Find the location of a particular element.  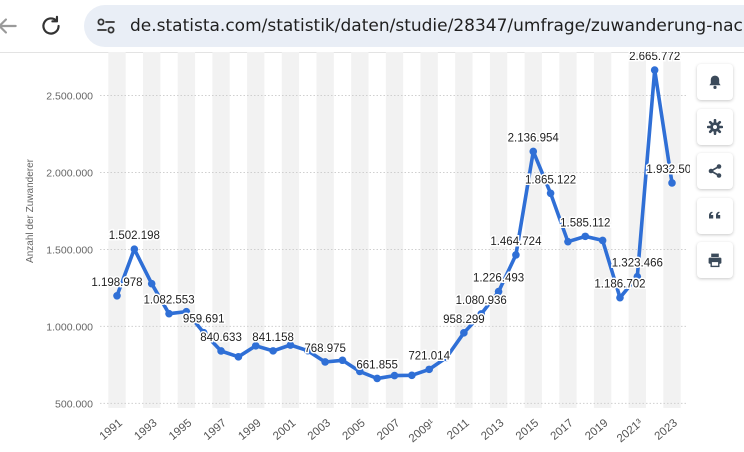

reload-icon is located at coordinates (51, 26).